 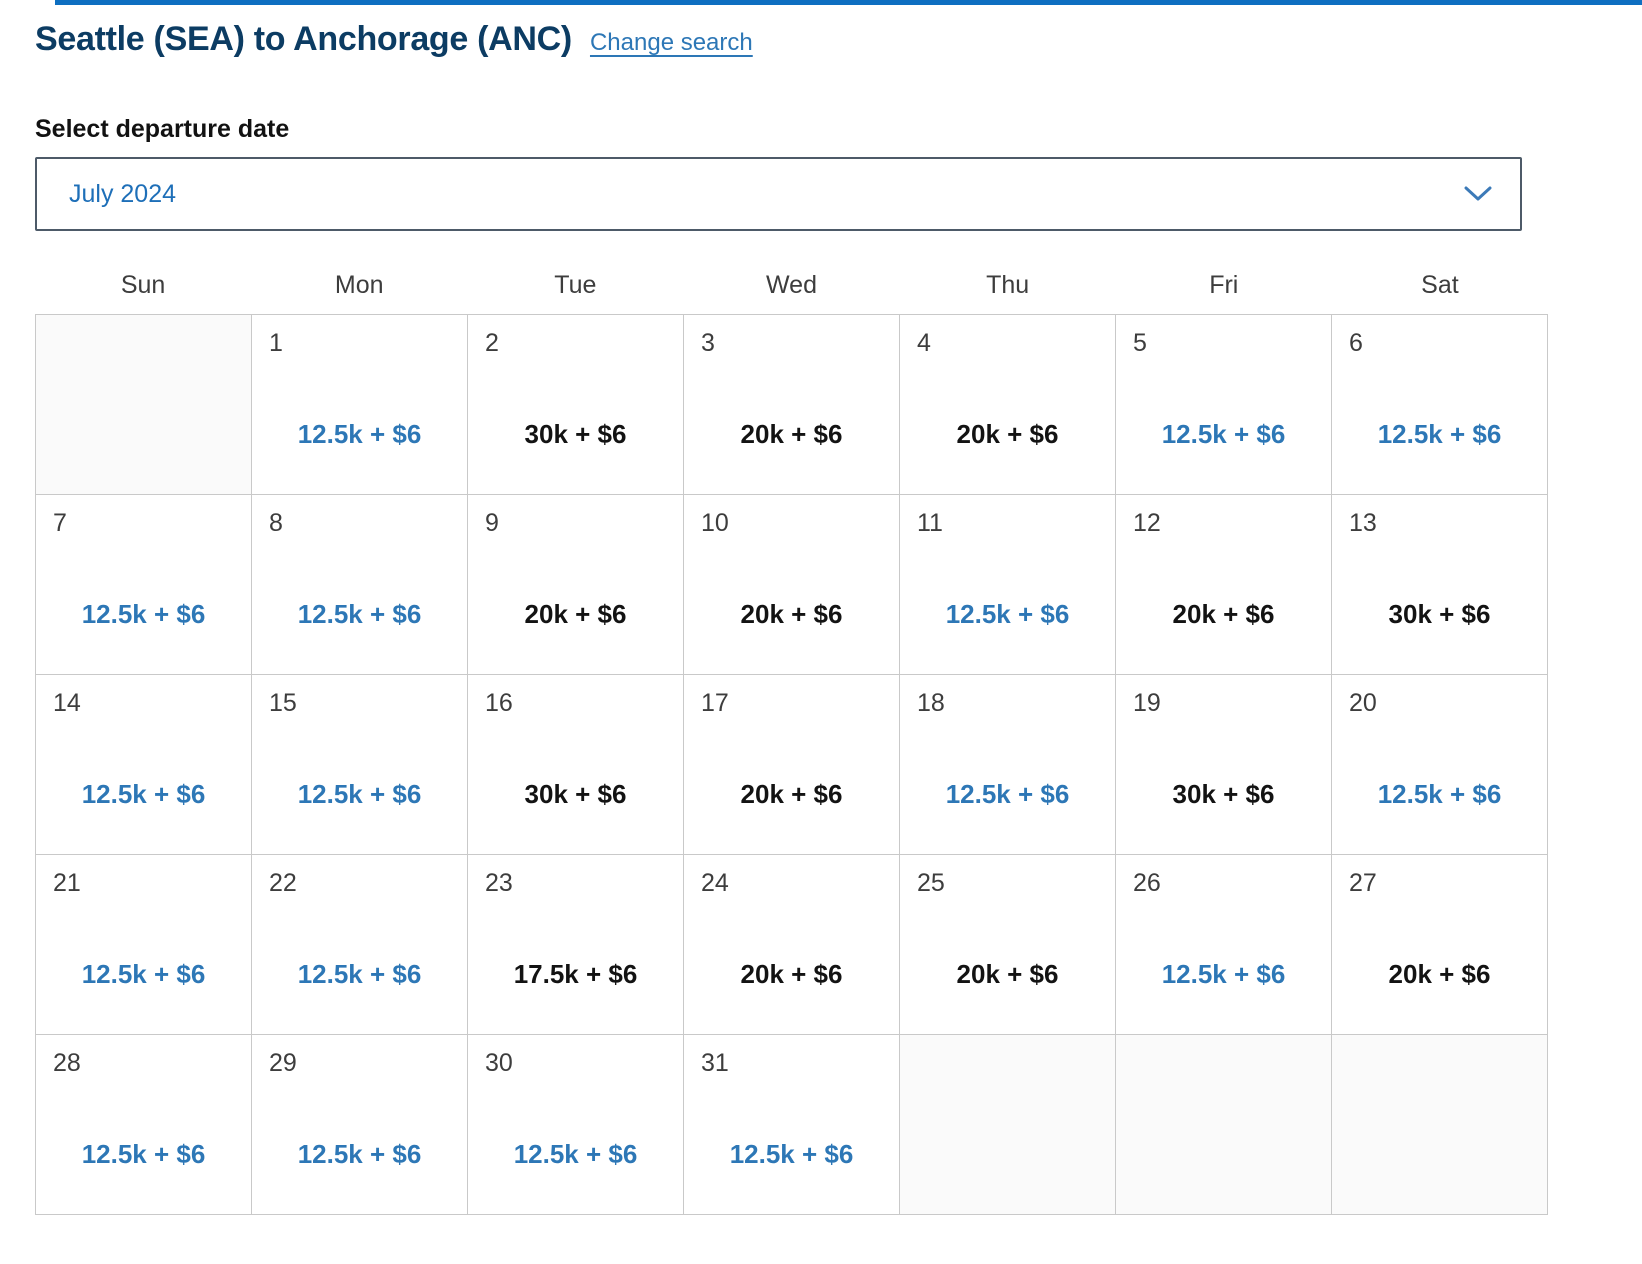 I want to click on day-header-fri: Fri, so click(x=1224, y=285).